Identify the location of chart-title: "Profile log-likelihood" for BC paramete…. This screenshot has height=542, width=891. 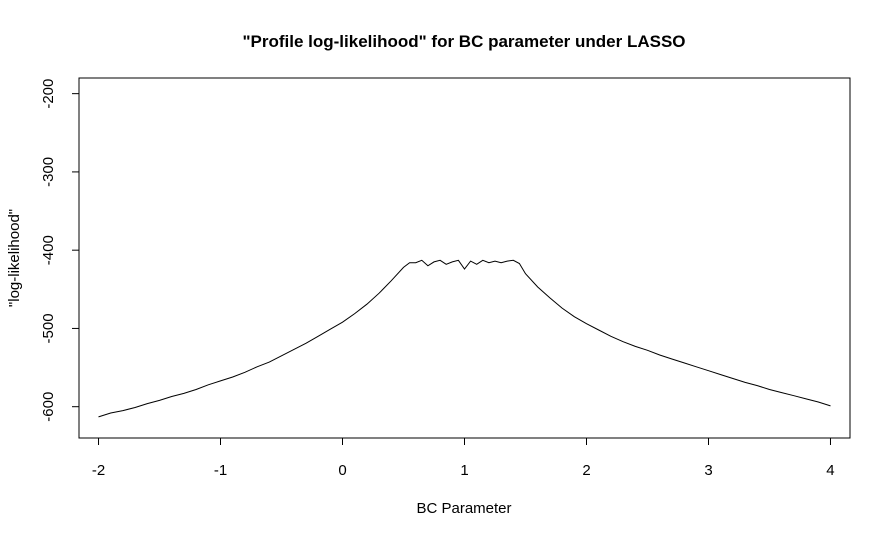
(463, 41).